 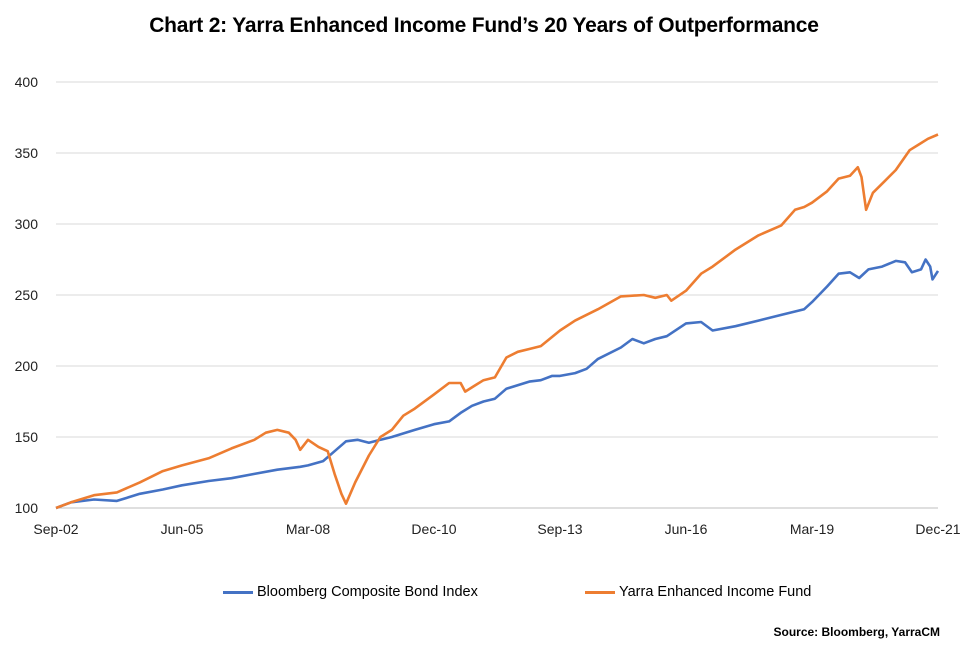 I want to click on y-tick-label-150: 150, so click(x=27, y=437).